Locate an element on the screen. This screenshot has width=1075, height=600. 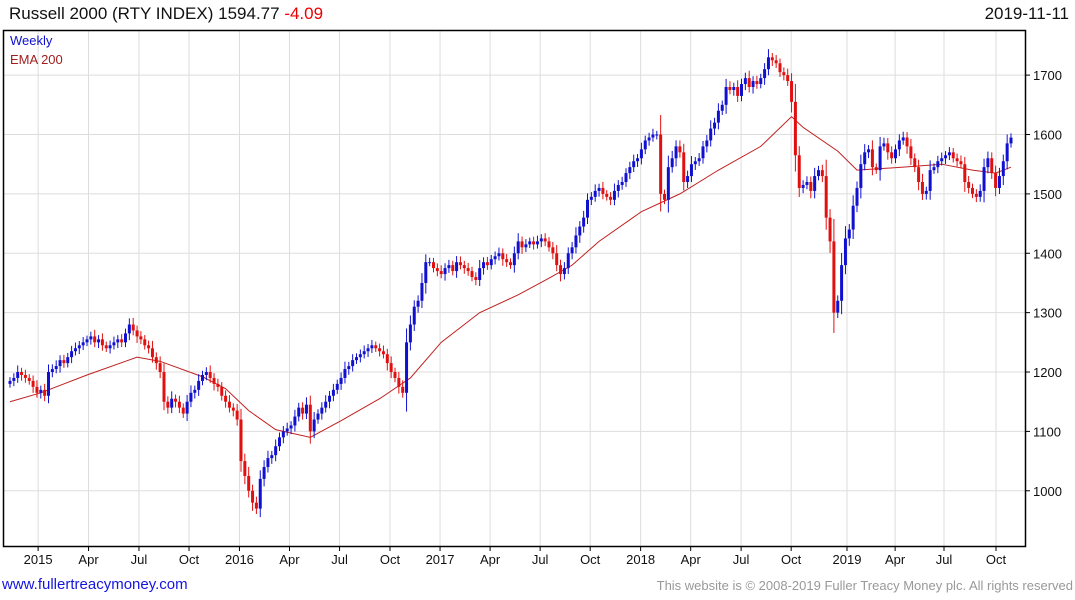
x-tick-label: 2015 is located at coordinates (38, 559).